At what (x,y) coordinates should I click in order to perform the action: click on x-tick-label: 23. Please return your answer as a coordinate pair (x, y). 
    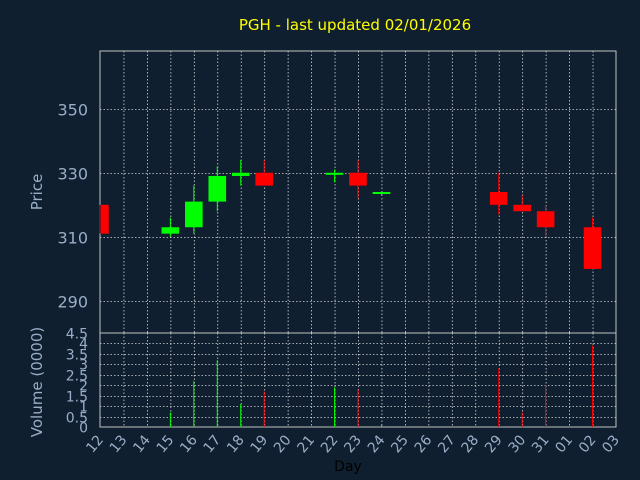
    Looking at the image, I should click on (353, 444).